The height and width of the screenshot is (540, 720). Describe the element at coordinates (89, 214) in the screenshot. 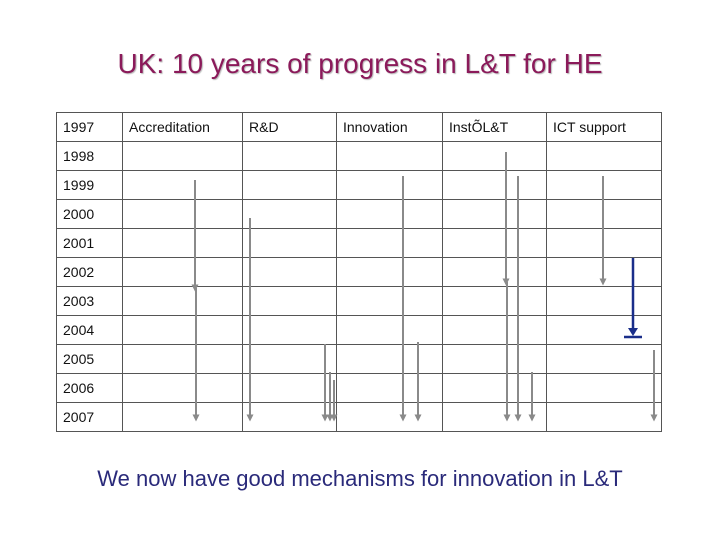

I see `year-label: 2000` at that location.